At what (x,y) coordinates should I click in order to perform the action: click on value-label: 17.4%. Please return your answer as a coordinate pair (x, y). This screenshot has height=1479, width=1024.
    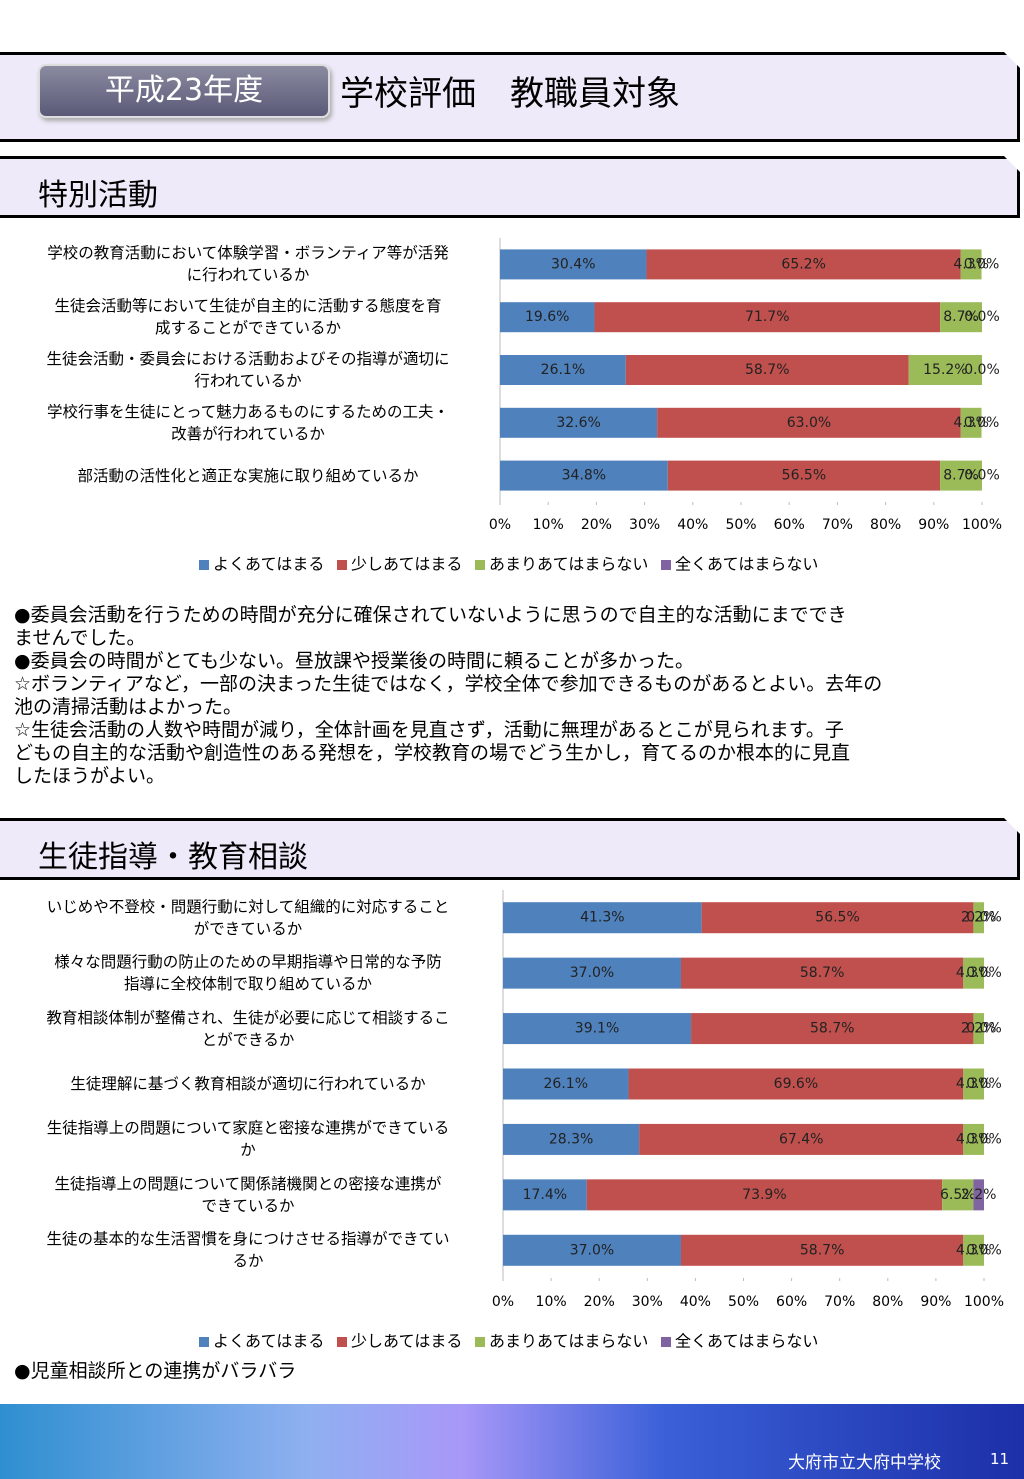
    Looking at the image, I should click on (545, 1195).